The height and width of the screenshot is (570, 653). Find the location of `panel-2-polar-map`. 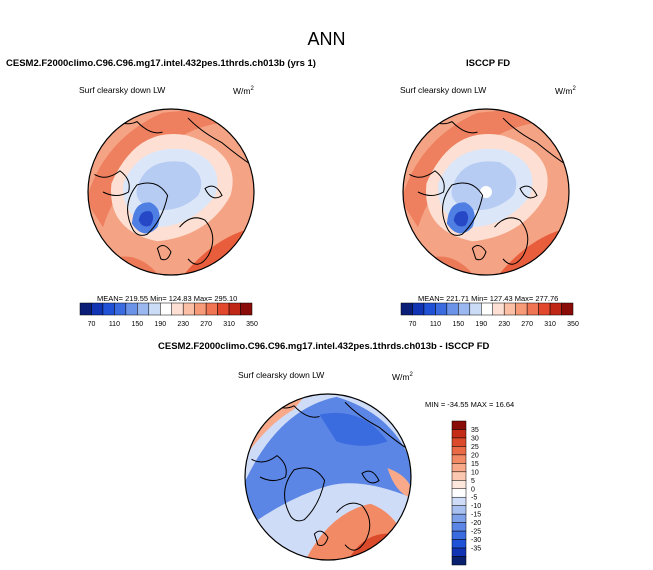

panel-2-polar-map is located at coordinates (486, 192).